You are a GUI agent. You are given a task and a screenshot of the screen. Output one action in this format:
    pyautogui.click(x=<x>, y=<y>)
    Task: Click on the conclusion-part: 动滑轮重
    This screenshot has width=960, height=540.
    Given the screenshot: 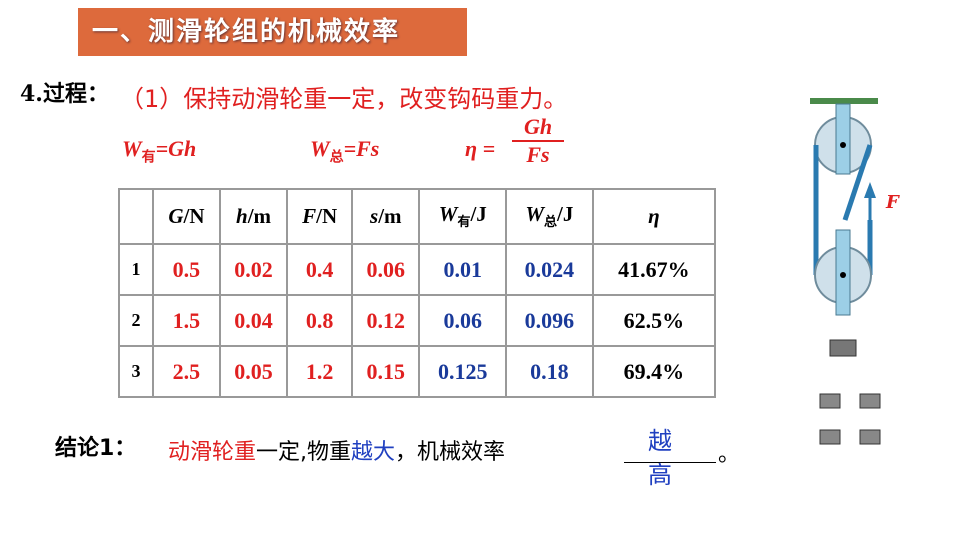 What is the action you would take?
    pyautogui.click(x=212, y=452)
    